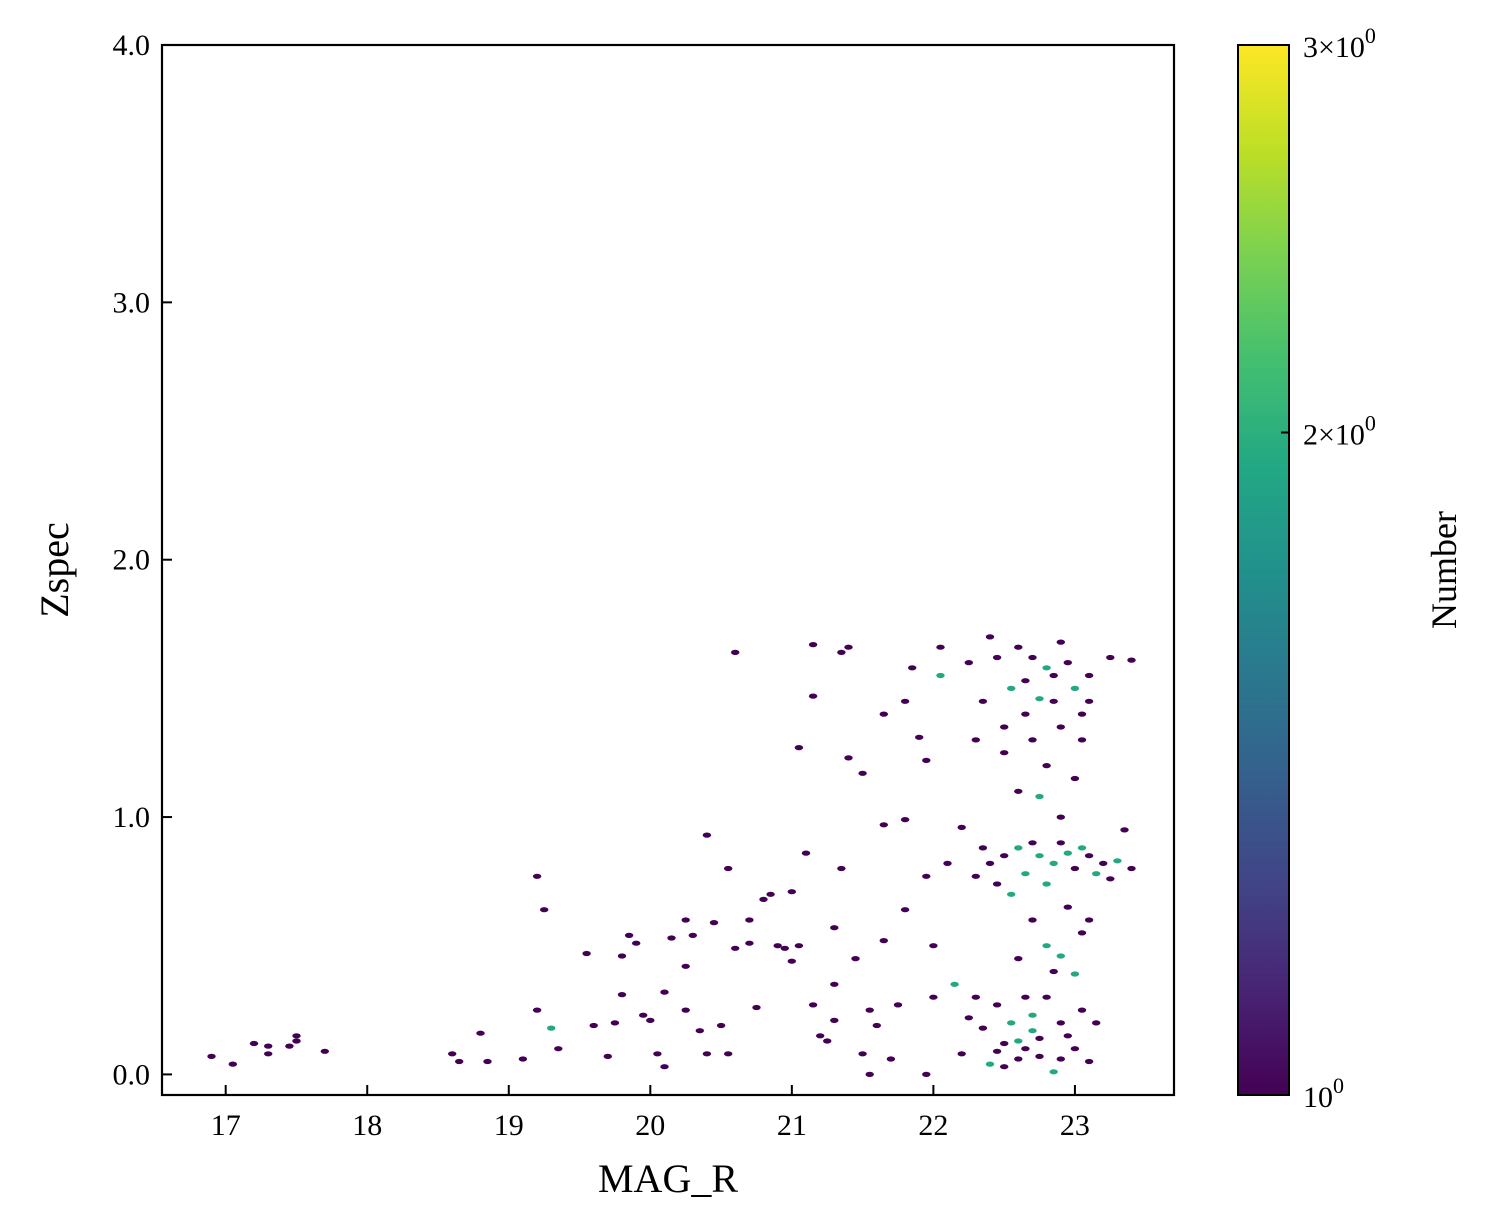  What do you see at coordinates (132, 45) in the screenshot?
I see `y-tick-label: 4.0` at bounding box center [132, 45].